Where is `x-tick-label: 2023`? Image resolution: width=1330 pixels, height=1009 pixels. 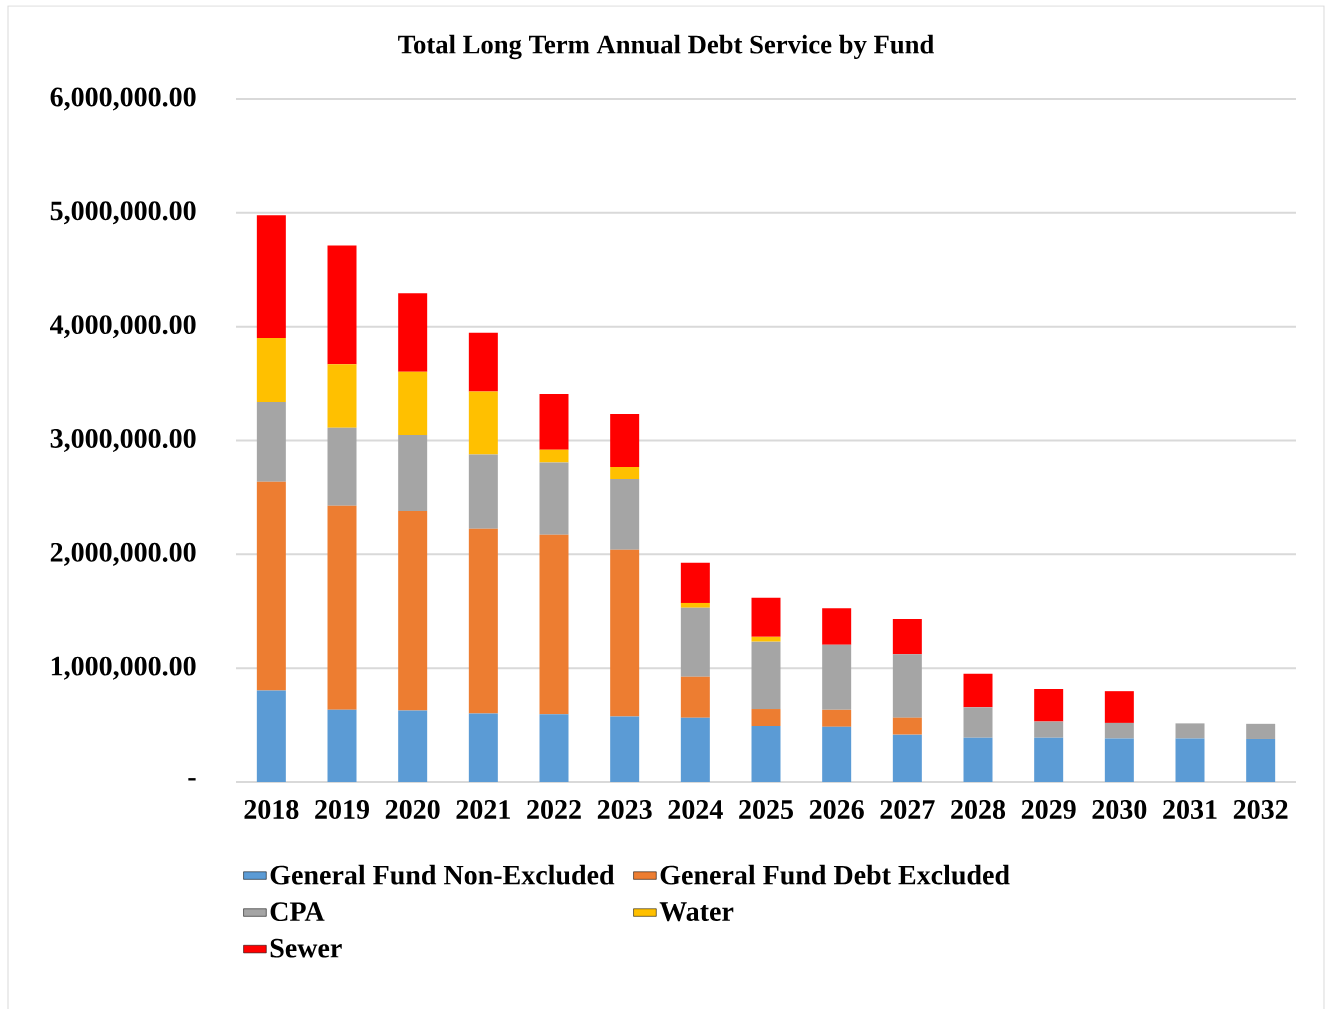 x-tick-label: 2023 is located at coordinates (624, 809).